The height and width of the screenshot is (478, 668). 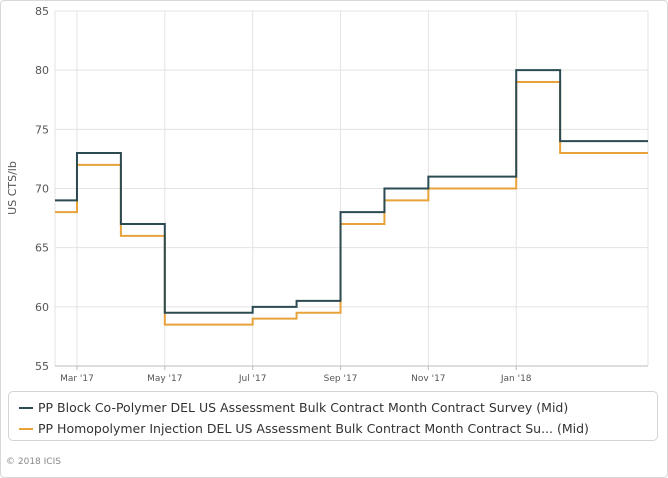 What do you see at coordinates (33, 462) in the screenshot?
I see `copyright-notice: © 2018 ICIS` at bounding box center [33, 462].